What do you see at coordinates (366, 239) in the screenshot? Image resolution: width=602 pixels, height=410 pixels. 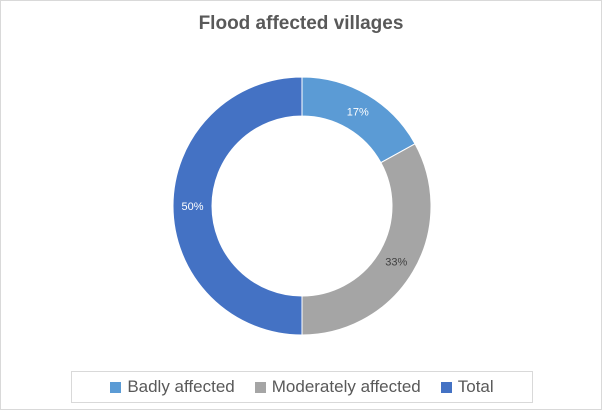 I see `slice-moderately-affected` at bounding box center [366, 239].